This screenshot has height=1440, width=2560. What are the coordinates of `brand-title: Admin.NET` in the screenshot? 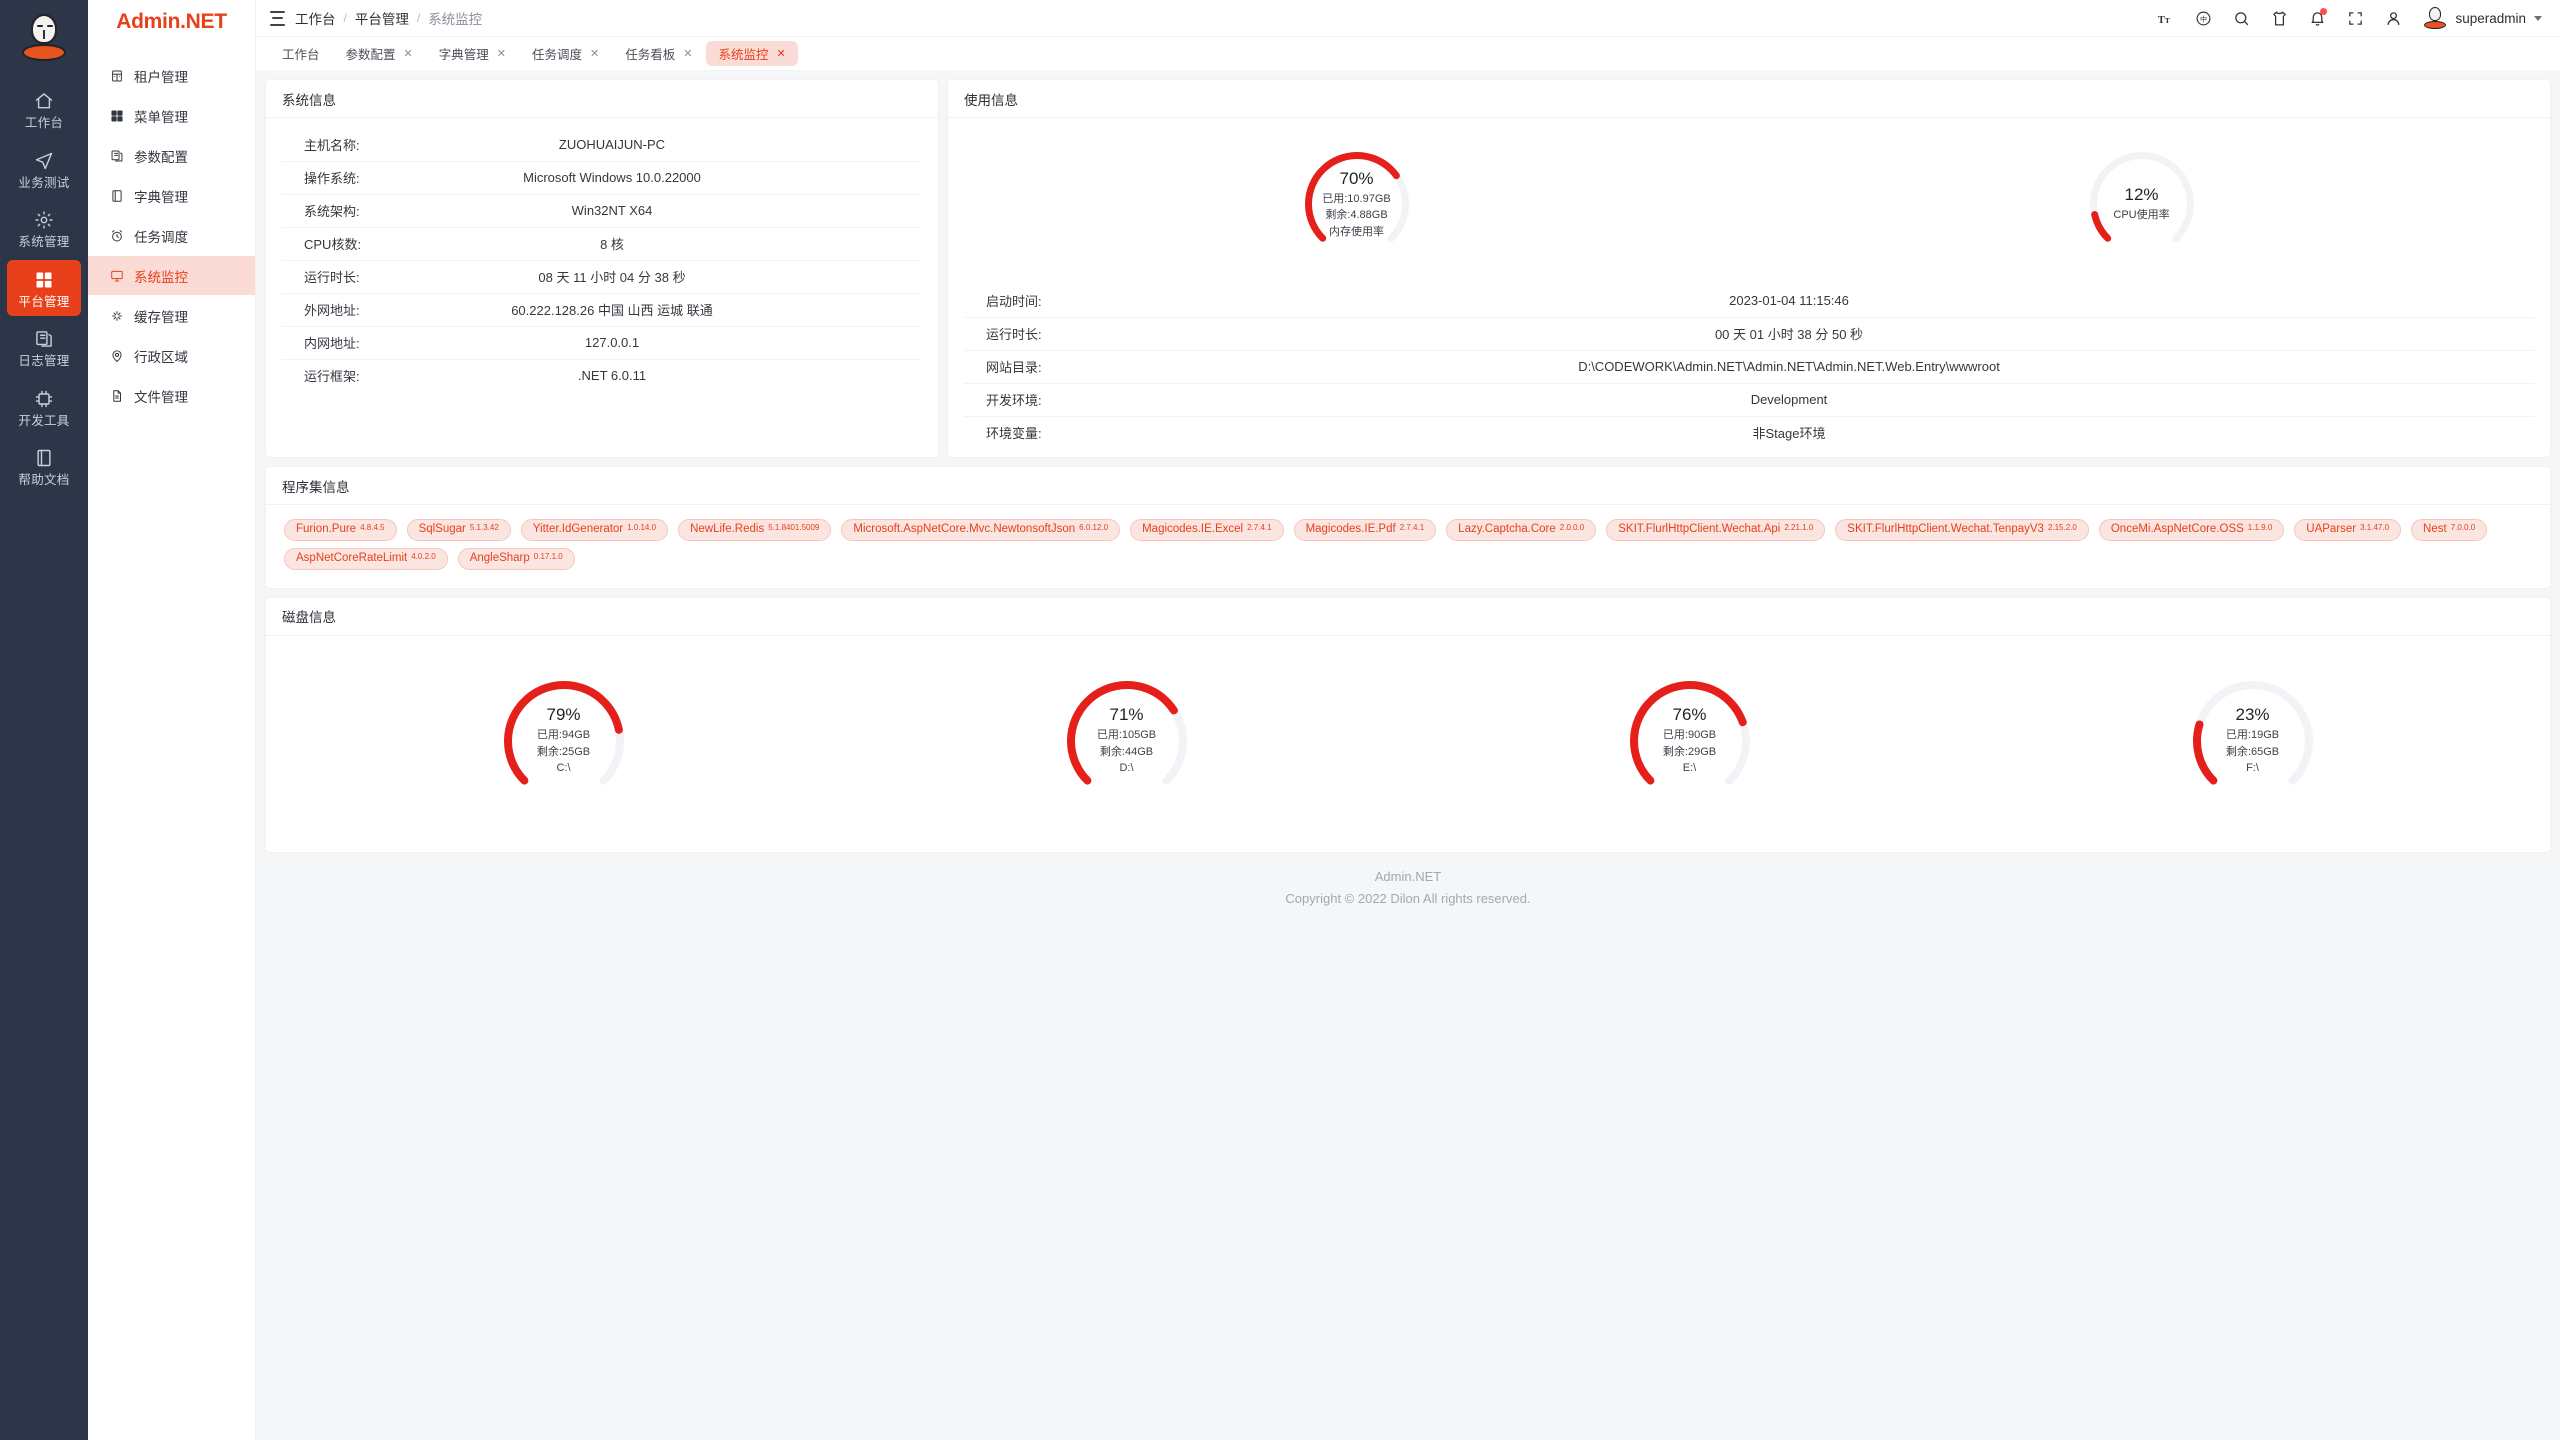 It's located at (171, 21).